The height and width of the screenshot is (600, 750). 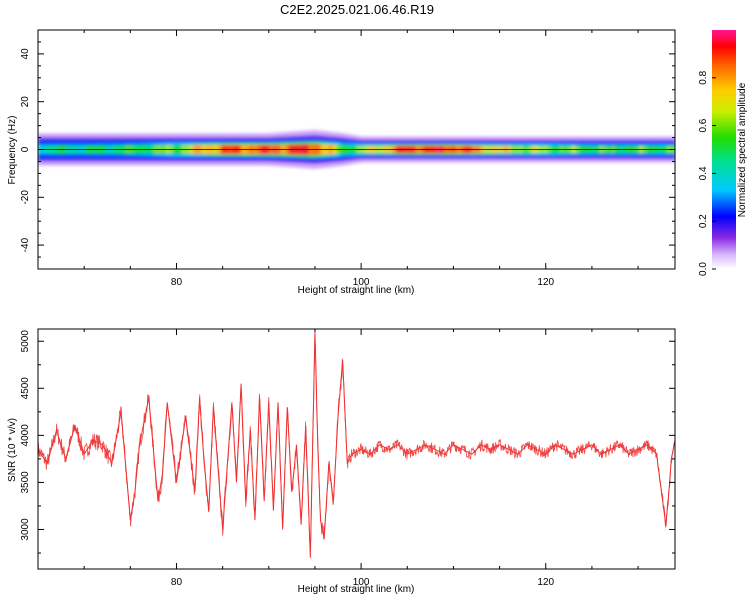 I want to click on snr-x-tick-label: 100, so click(x=361, y=582).